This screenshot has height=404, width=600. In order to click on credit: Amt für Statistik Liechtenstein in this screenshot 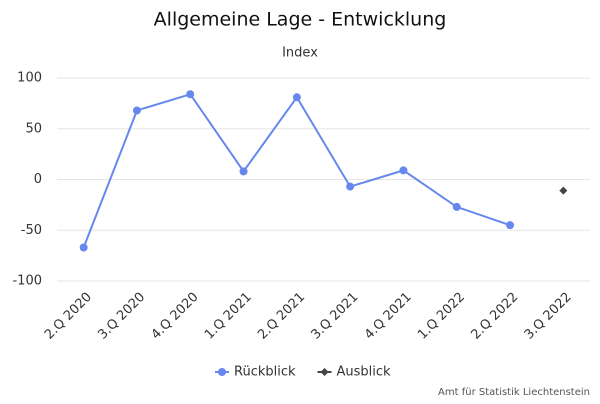, I will do `click(514, 392)`.